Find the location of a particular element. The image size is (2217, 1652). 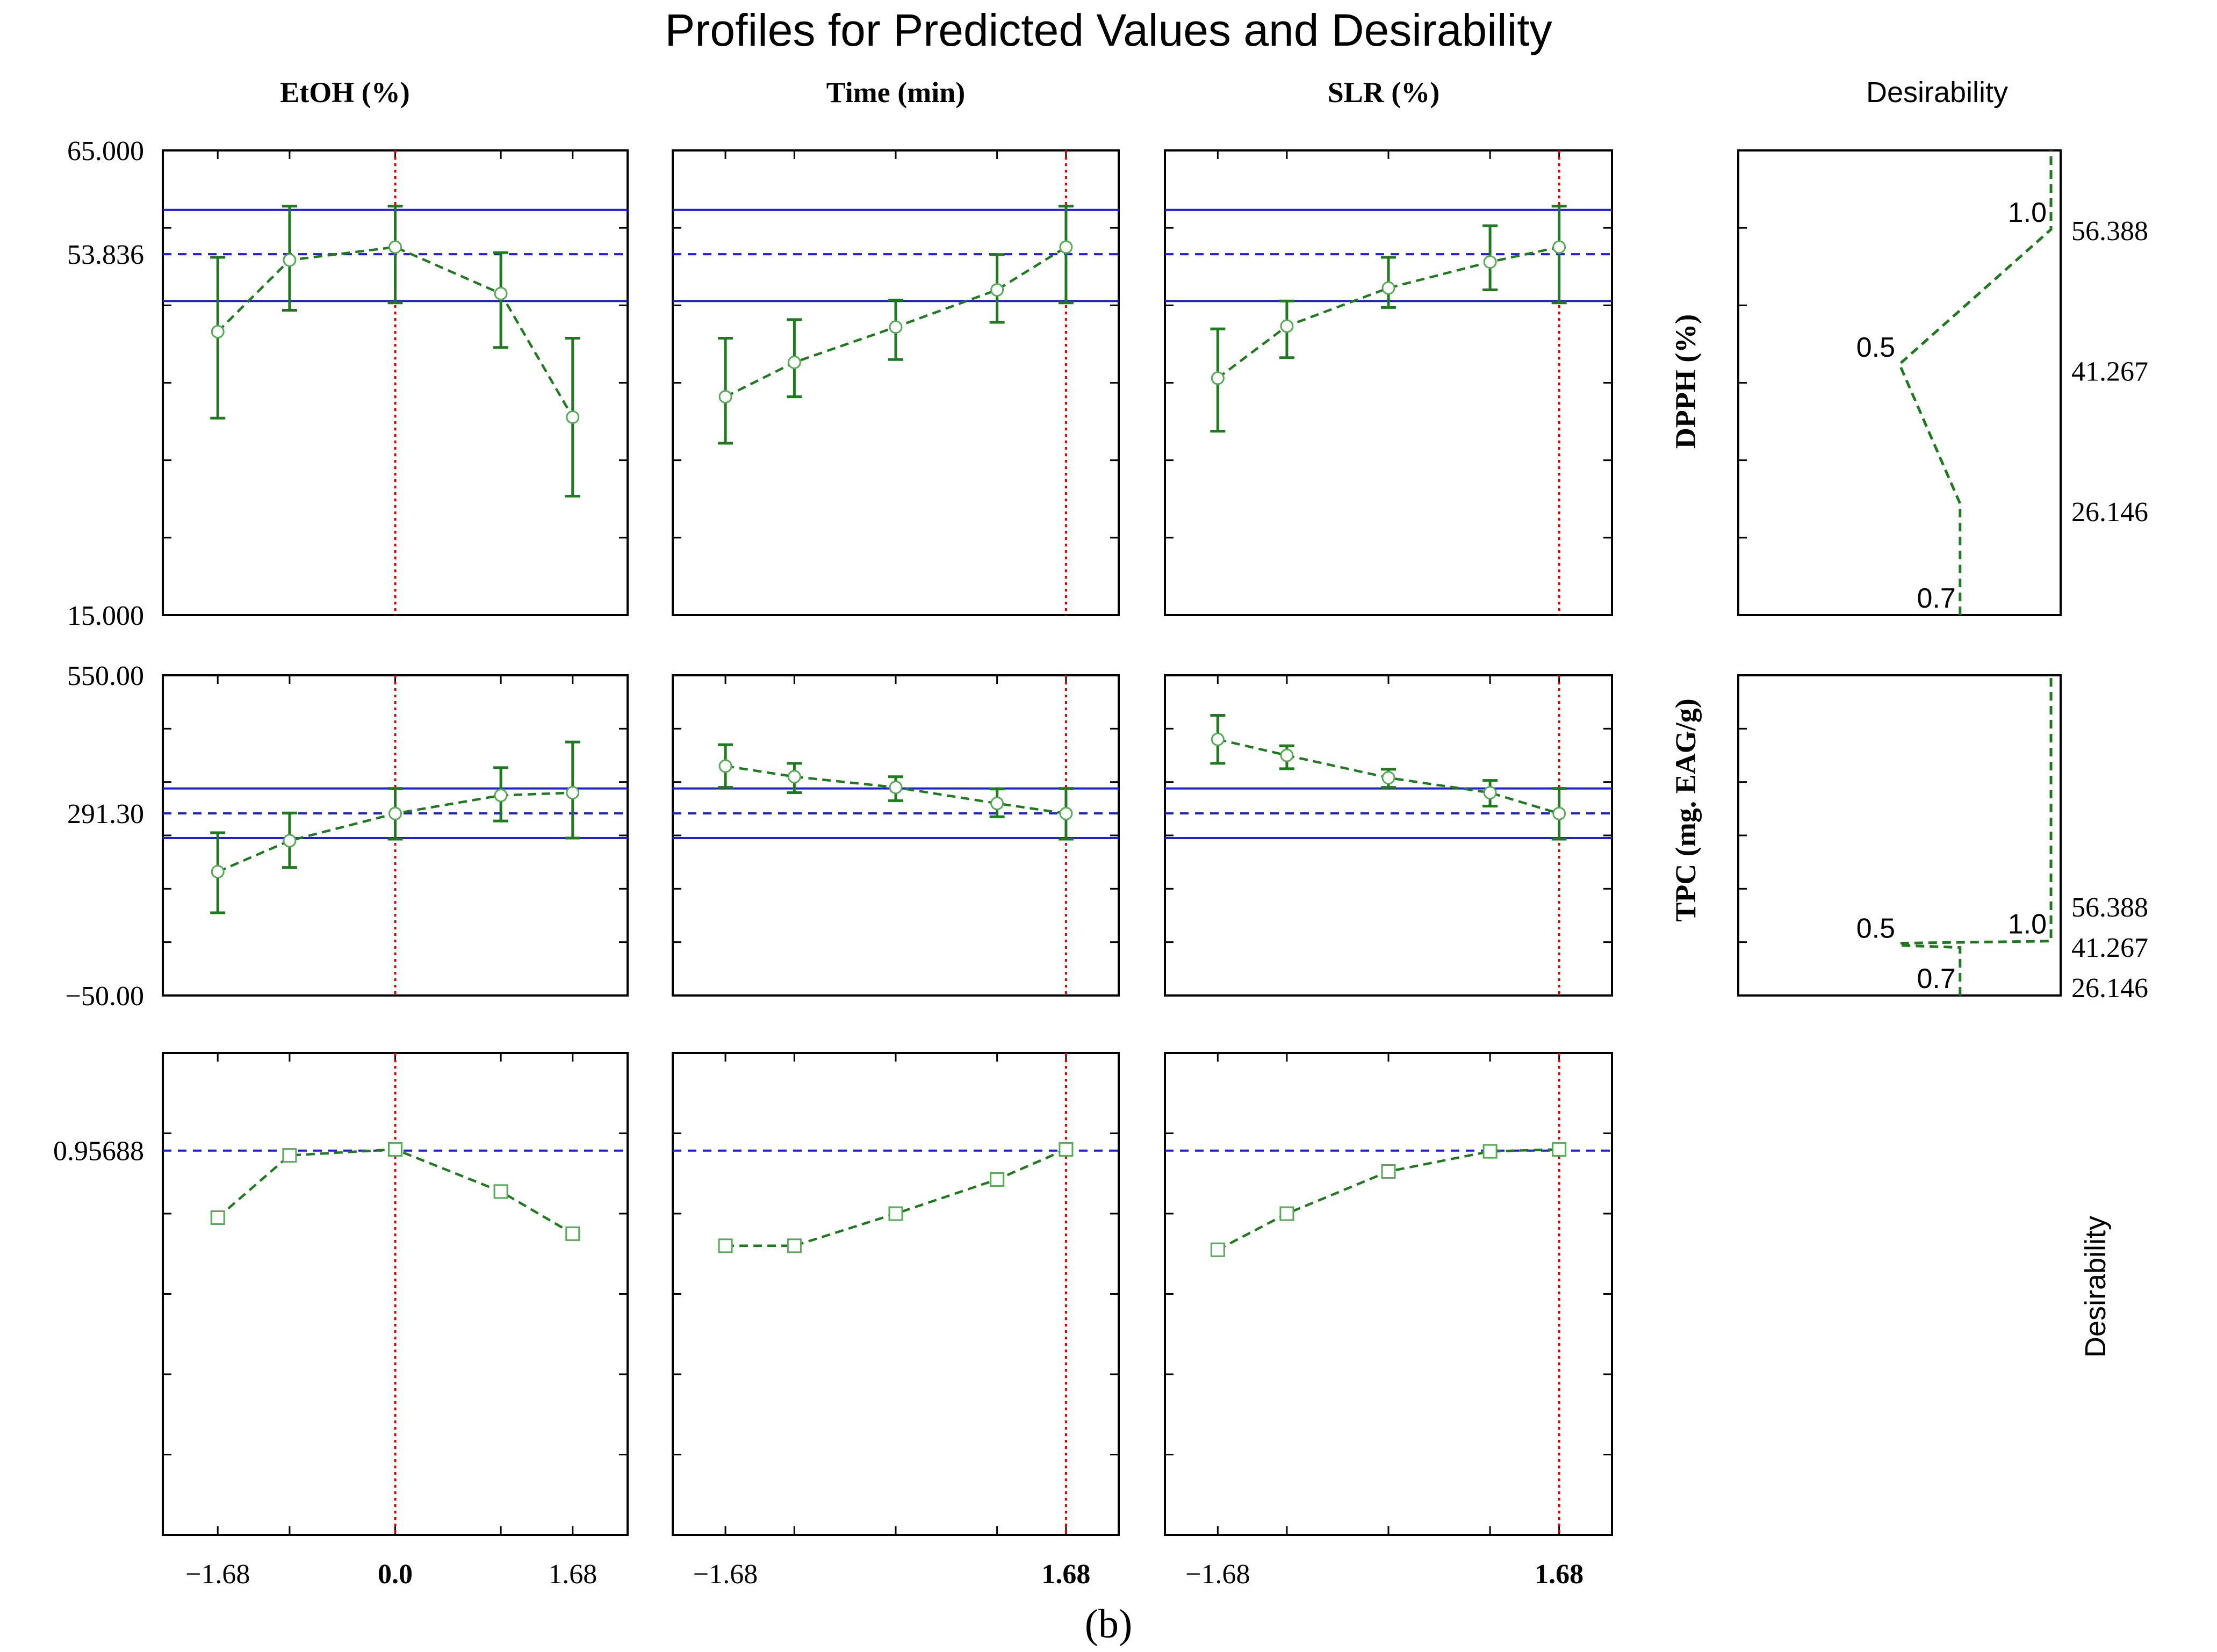

profile-panel-r0-c0 is located at coordinates (395, 382).